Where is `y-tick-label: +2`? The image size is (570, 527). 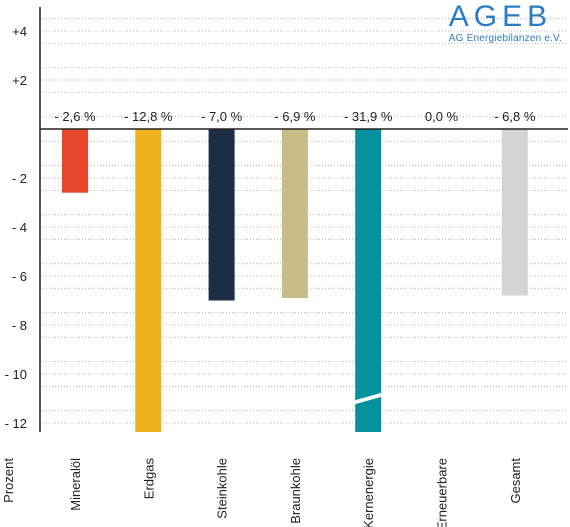
y-tick-label: +2 is located at coordinates (19, 80).